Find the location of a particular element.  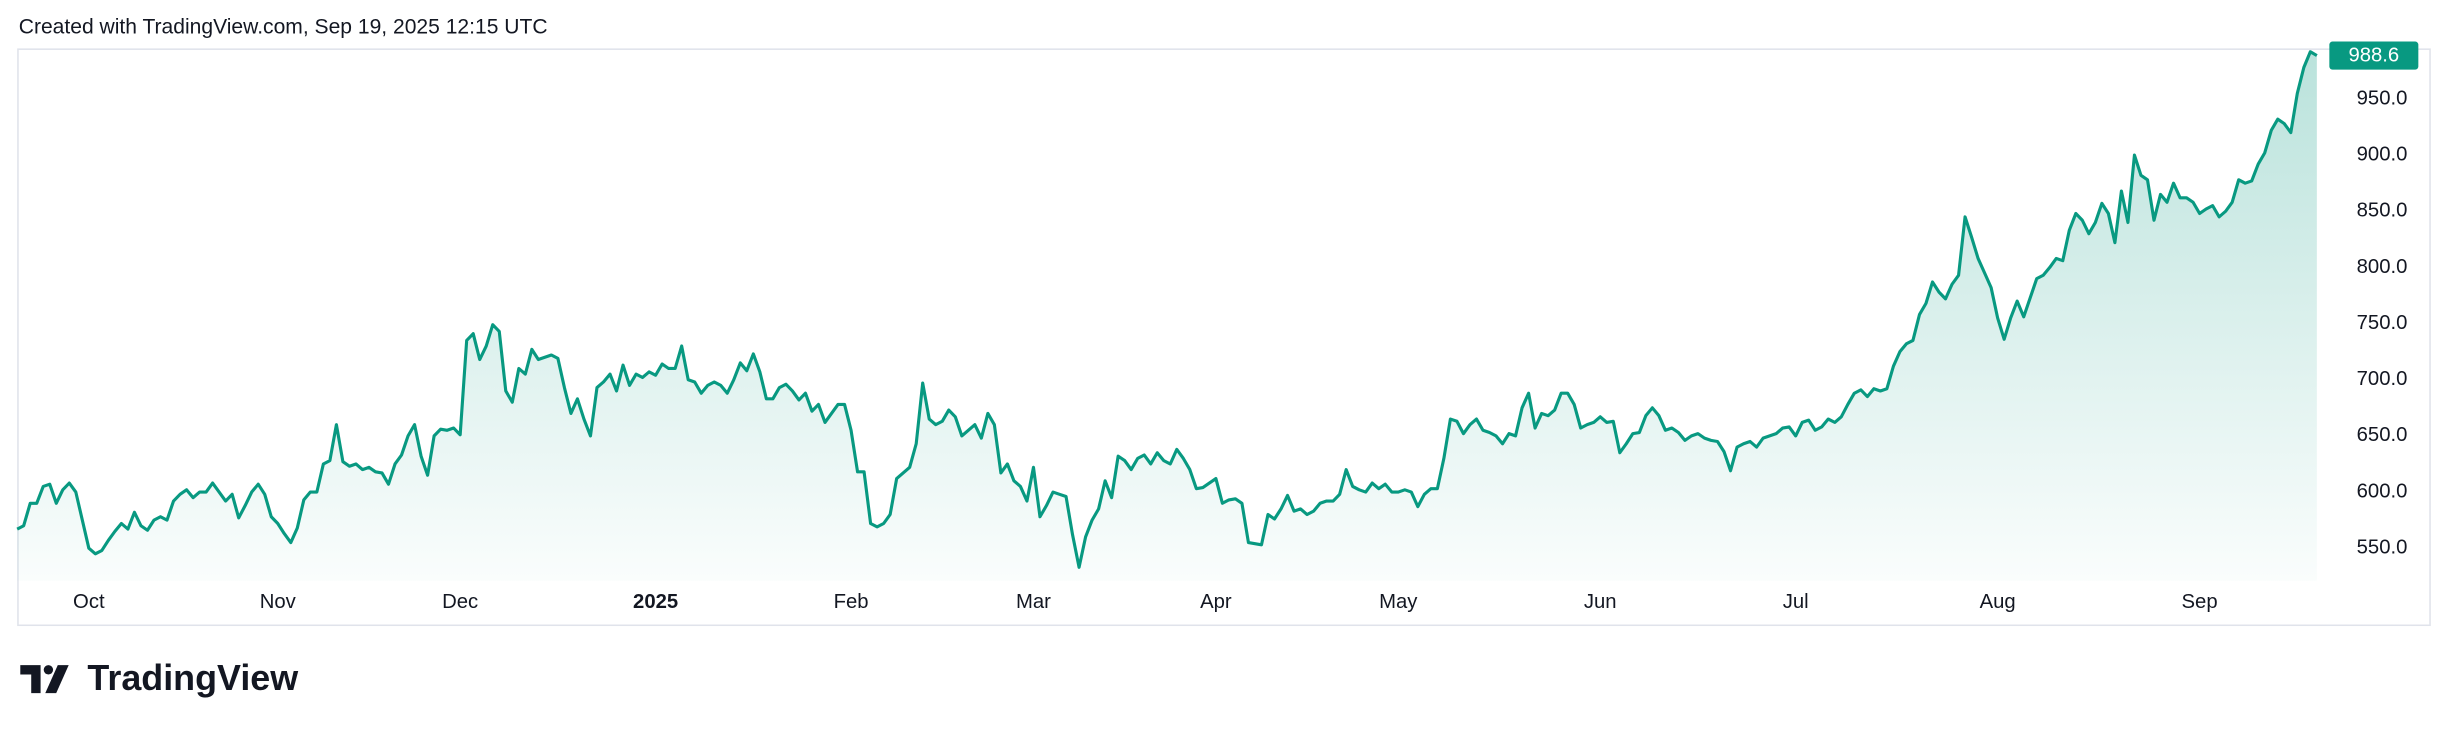

y-tick-label: 750.0 is located at coordinates (2382, 323).